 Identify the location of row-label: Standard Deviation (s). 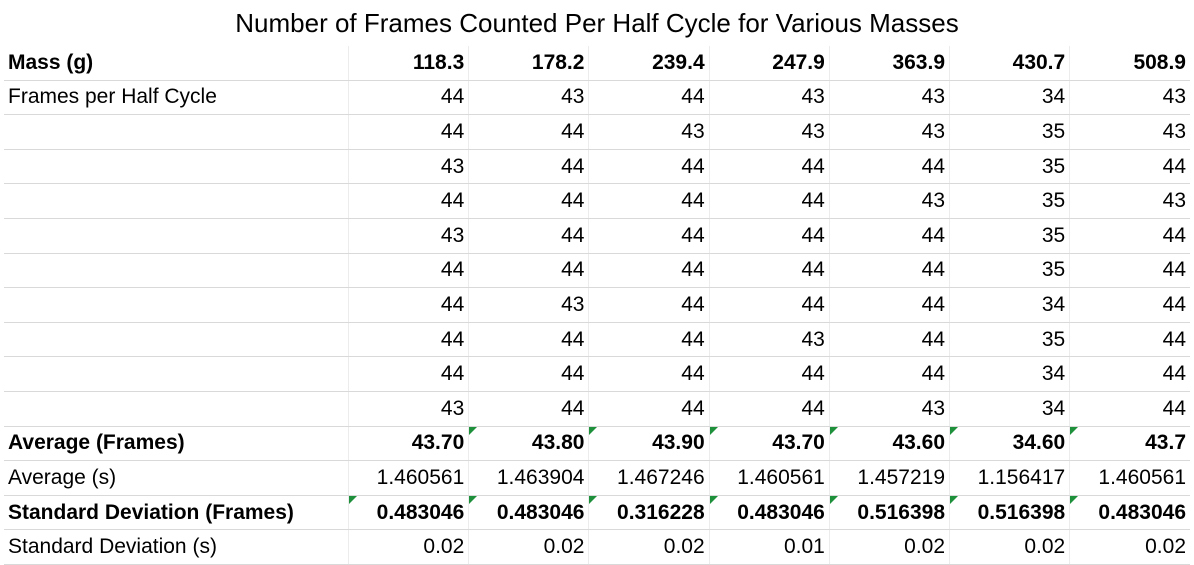
(177, 547).